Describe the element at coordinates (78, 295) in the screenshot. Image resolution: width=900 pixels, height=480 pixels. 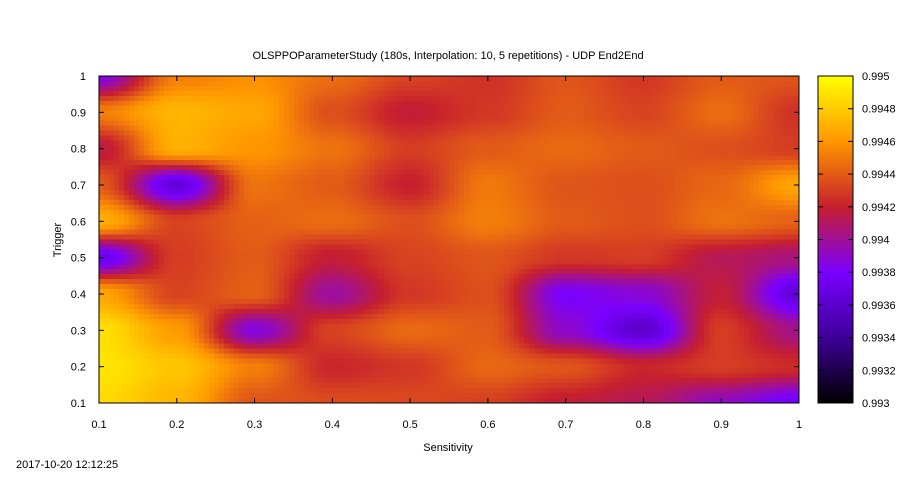
I see `y-tick-label: 0.4` at that location.